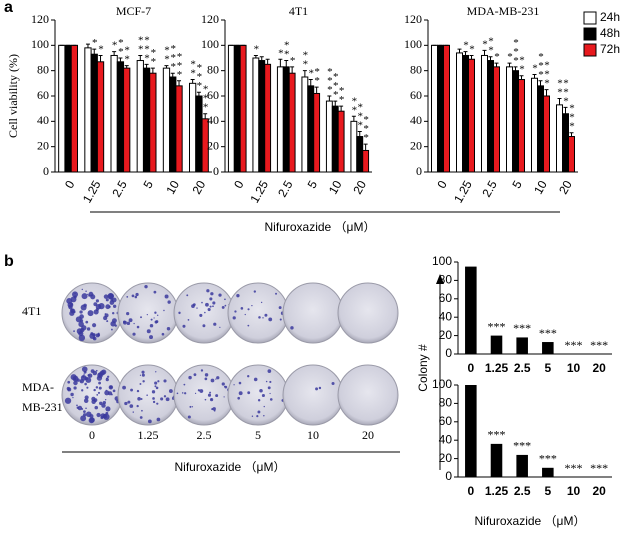 This screenshot has width=625, height=534. I want to click on concentration-label: 2.5, so click(204, 435).